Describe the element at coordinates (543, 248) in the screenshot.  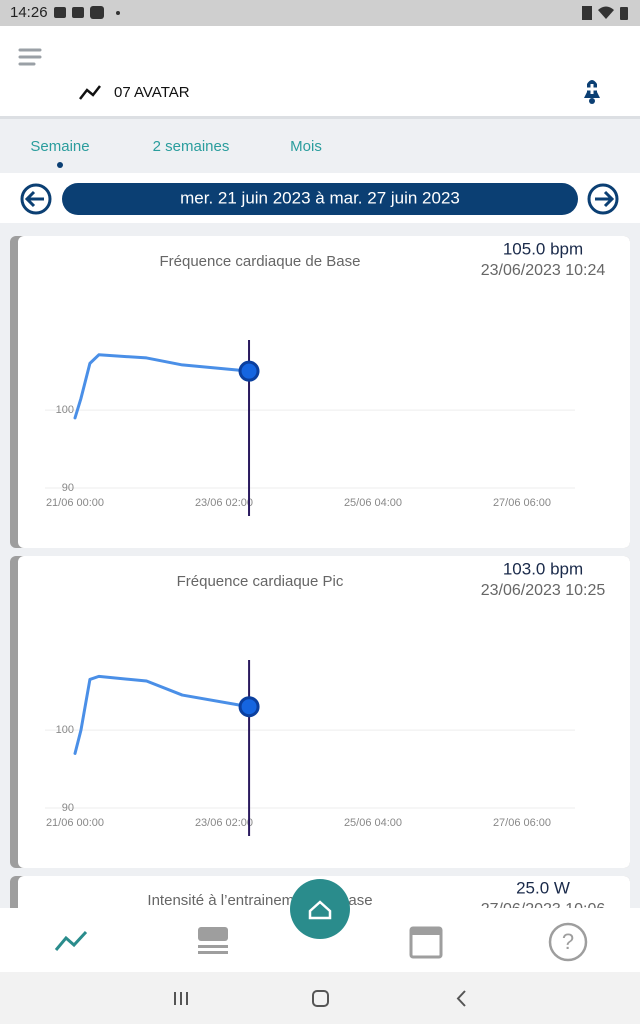
I see `card-value: 105.0 bpm` at that location.